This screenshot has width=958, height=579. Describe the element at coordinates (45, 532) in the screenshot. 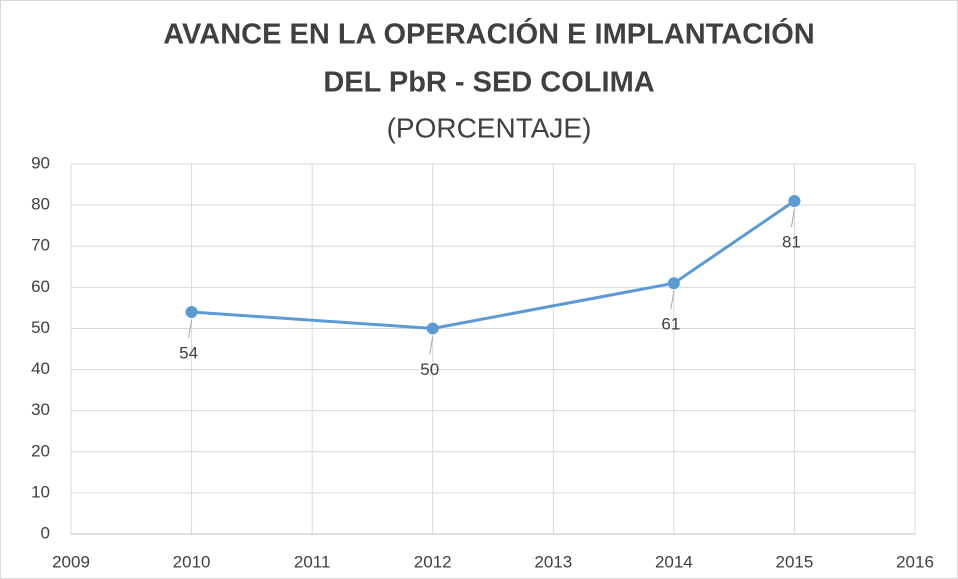

I see `y-tick-label: 0` at that location.